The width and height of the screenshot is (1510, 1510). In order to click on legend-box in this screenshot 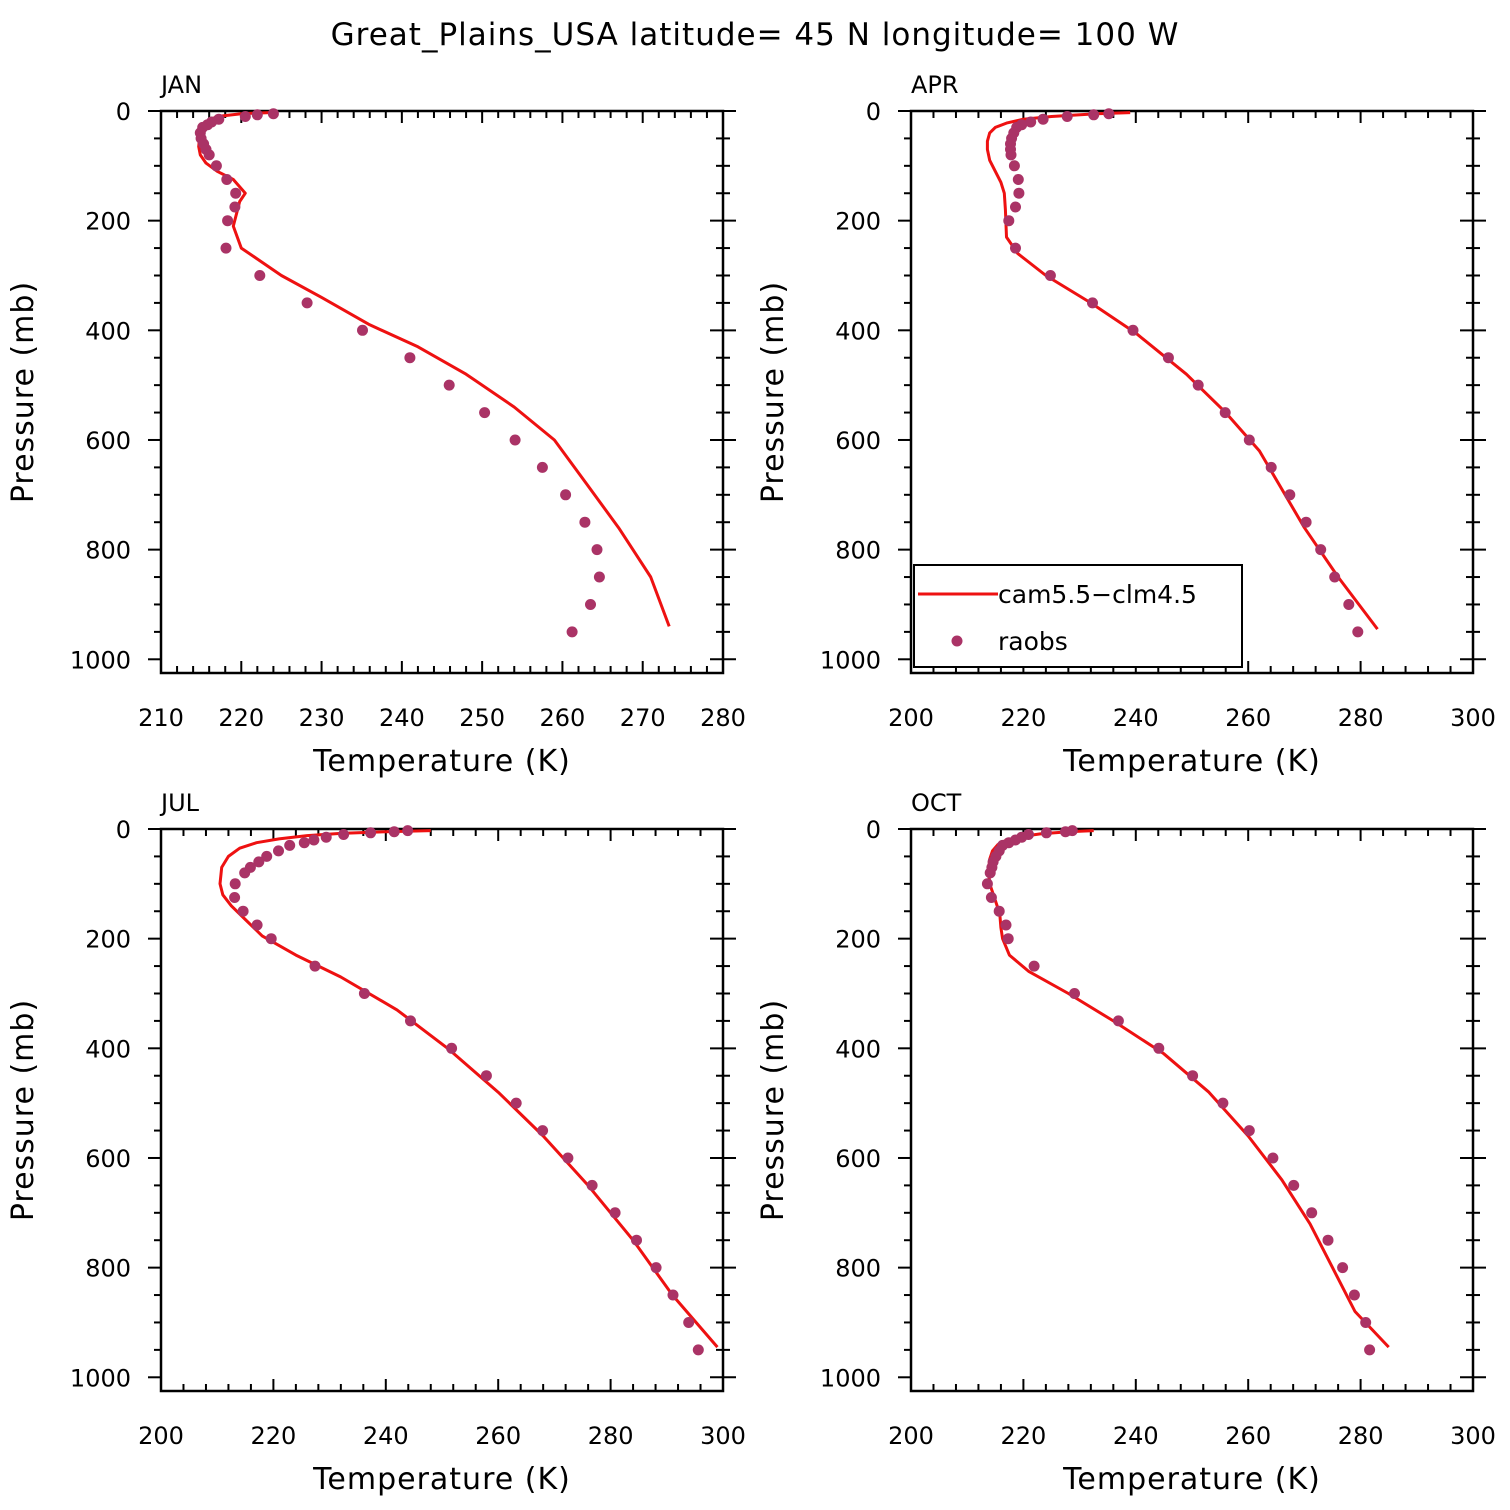, I will do `click(1078, 616)`.